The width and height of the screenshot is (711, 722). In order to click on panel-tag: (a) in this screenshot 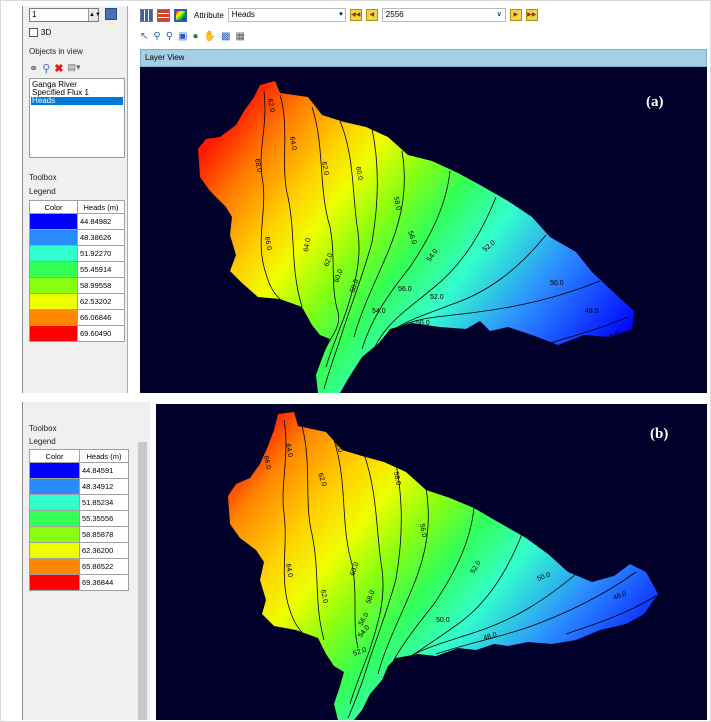, I will do `click(655, 102)`.